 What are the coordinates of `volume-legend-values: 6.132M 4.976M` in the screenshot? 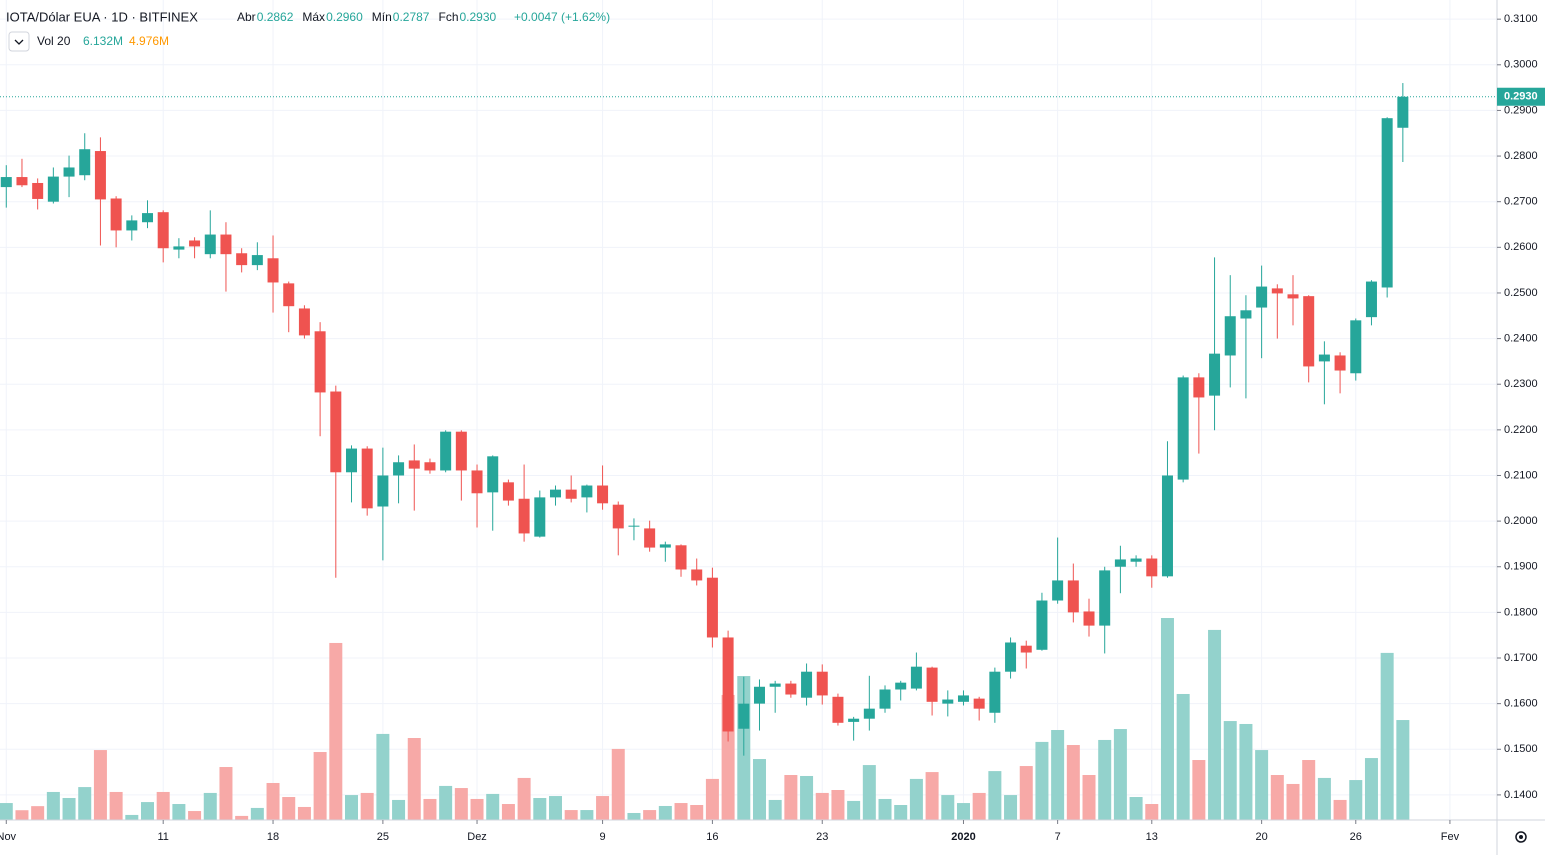 It's located at (126, 41).